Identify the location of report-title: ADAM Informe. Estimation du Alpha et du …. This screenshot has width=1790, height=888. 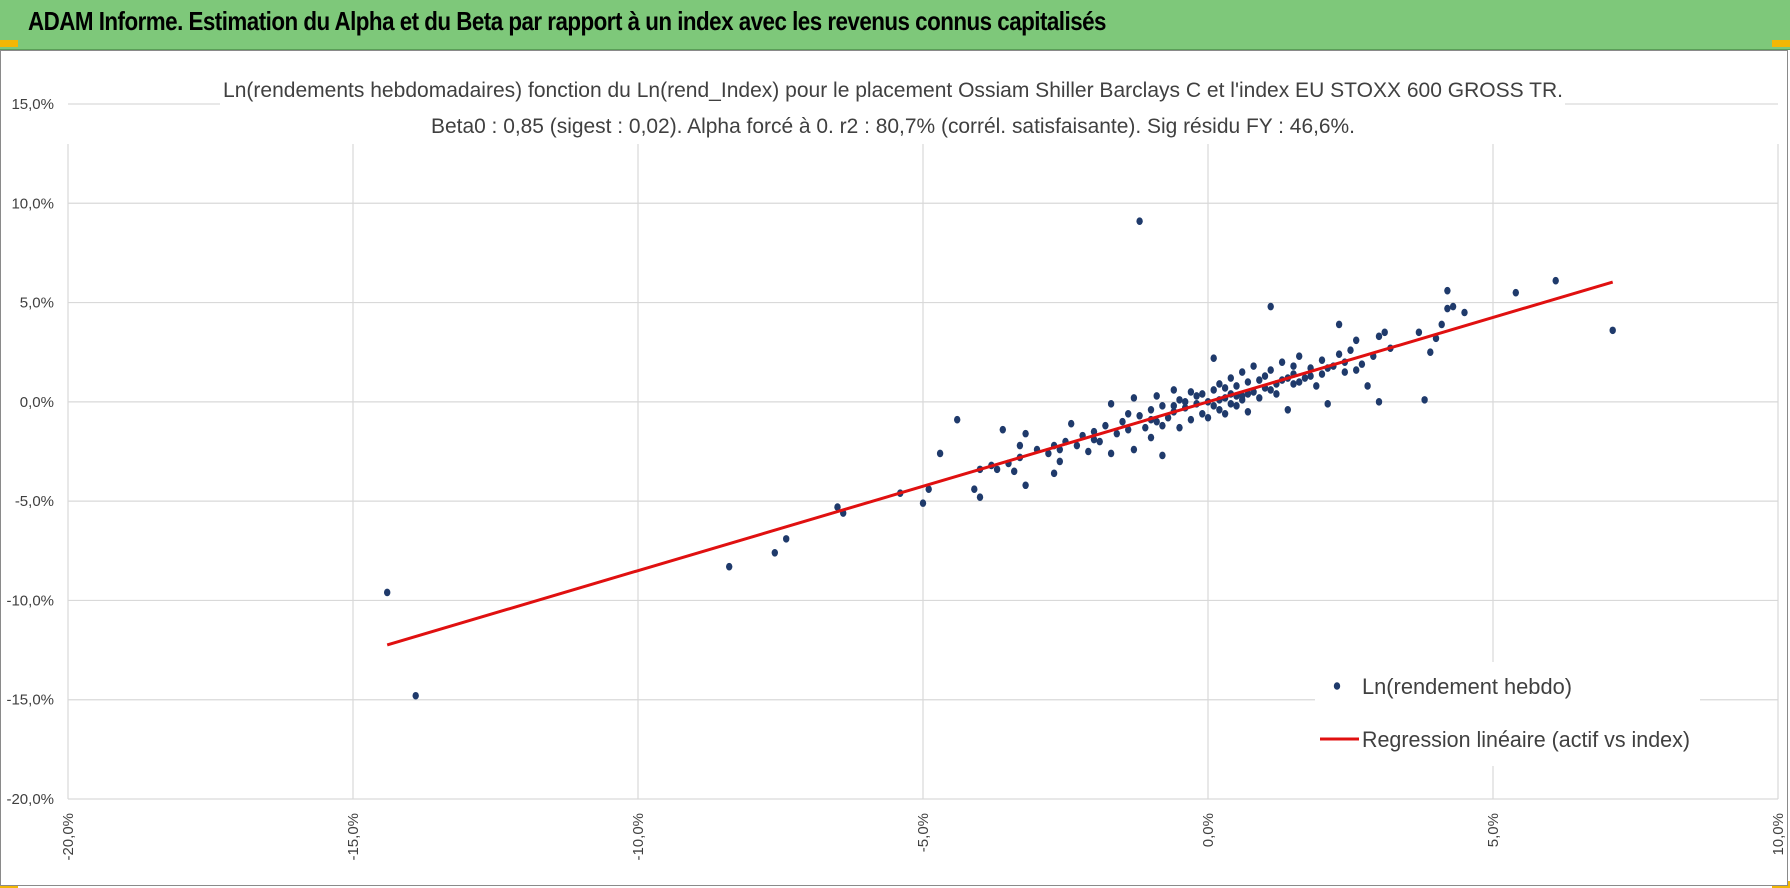
(567, 21).